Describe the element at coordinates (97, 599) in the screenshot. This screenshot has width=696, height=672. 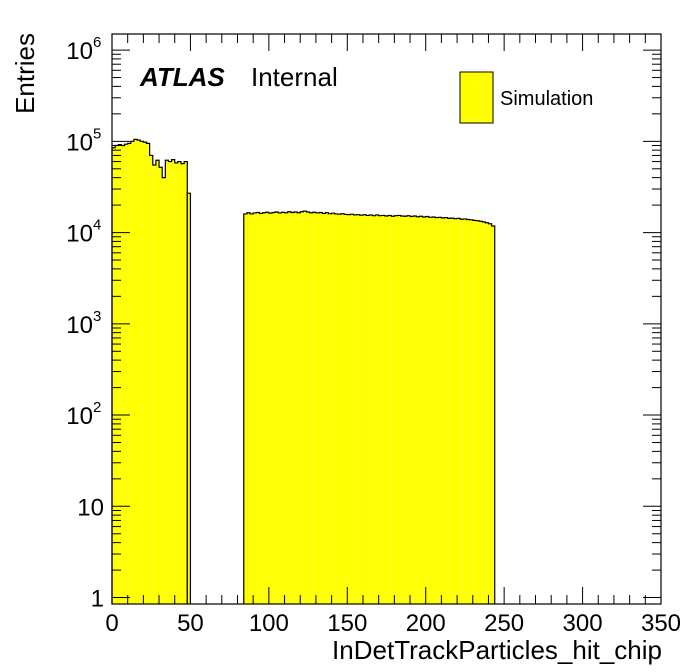
I see `y-tick-label: 1` at that location.